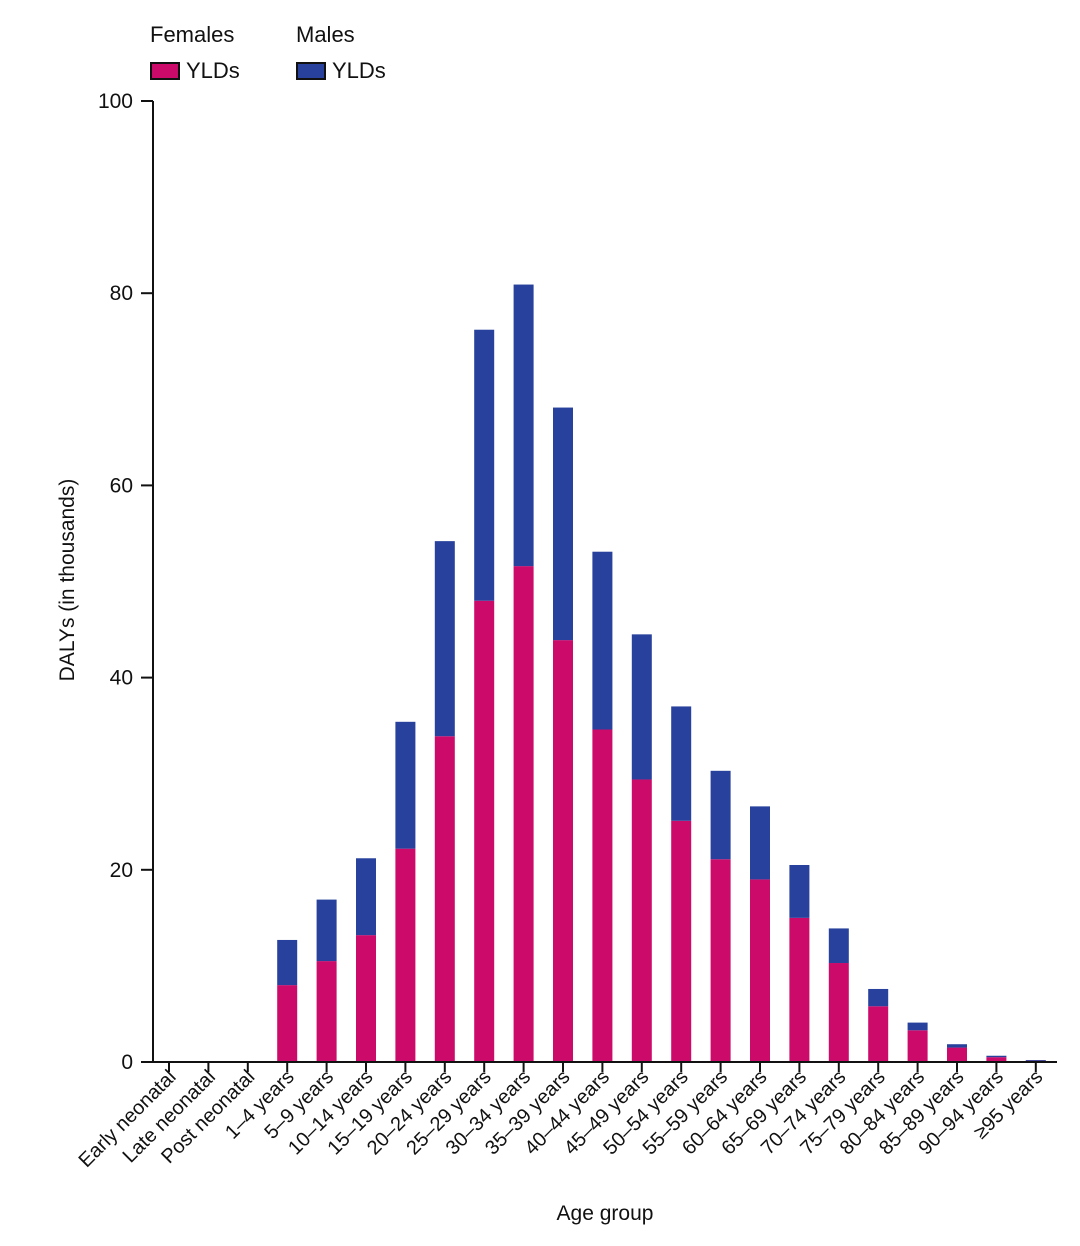 The height and width of the screenshot is (1246, 1080). I want to click on y-tick-label: 100, so click(115, 101).